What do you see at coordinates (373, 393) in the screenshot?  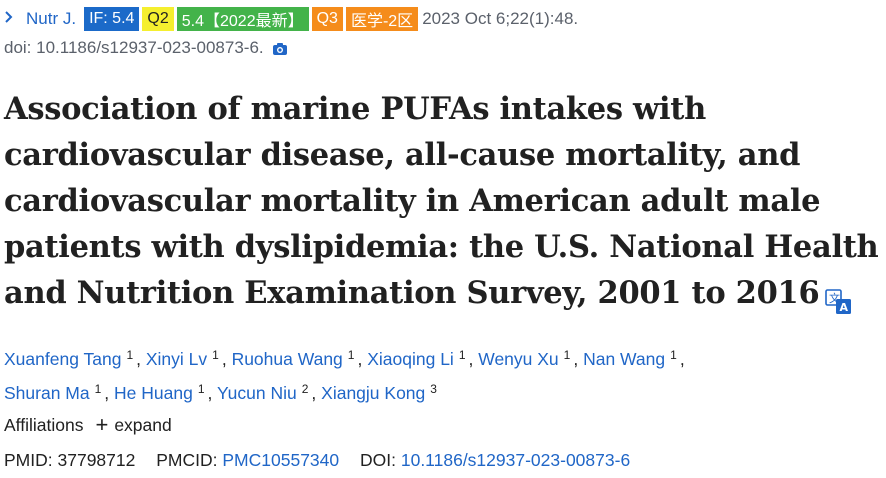 I see `author-link: Xiangju Kong` at bounding box center [373, 393].